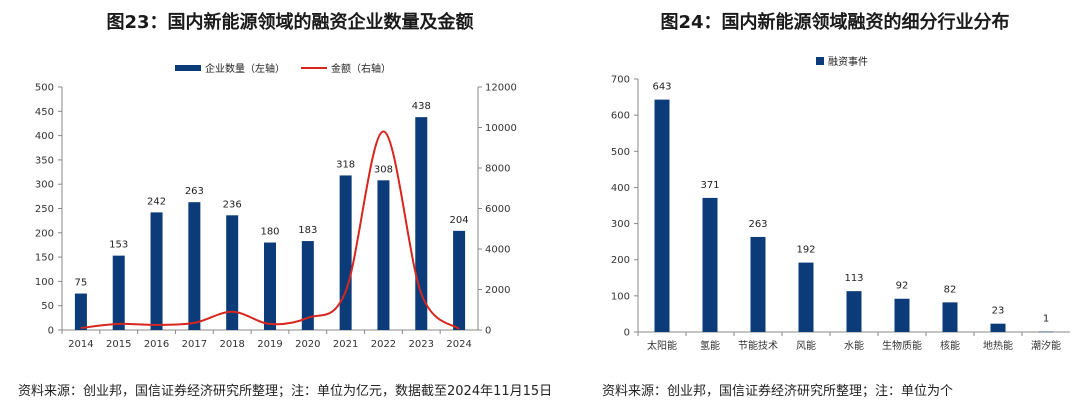 The height and width of the screenshot is (406, 1080). I want to click on x-tick-label-2014: 2014, so click(80, 344).